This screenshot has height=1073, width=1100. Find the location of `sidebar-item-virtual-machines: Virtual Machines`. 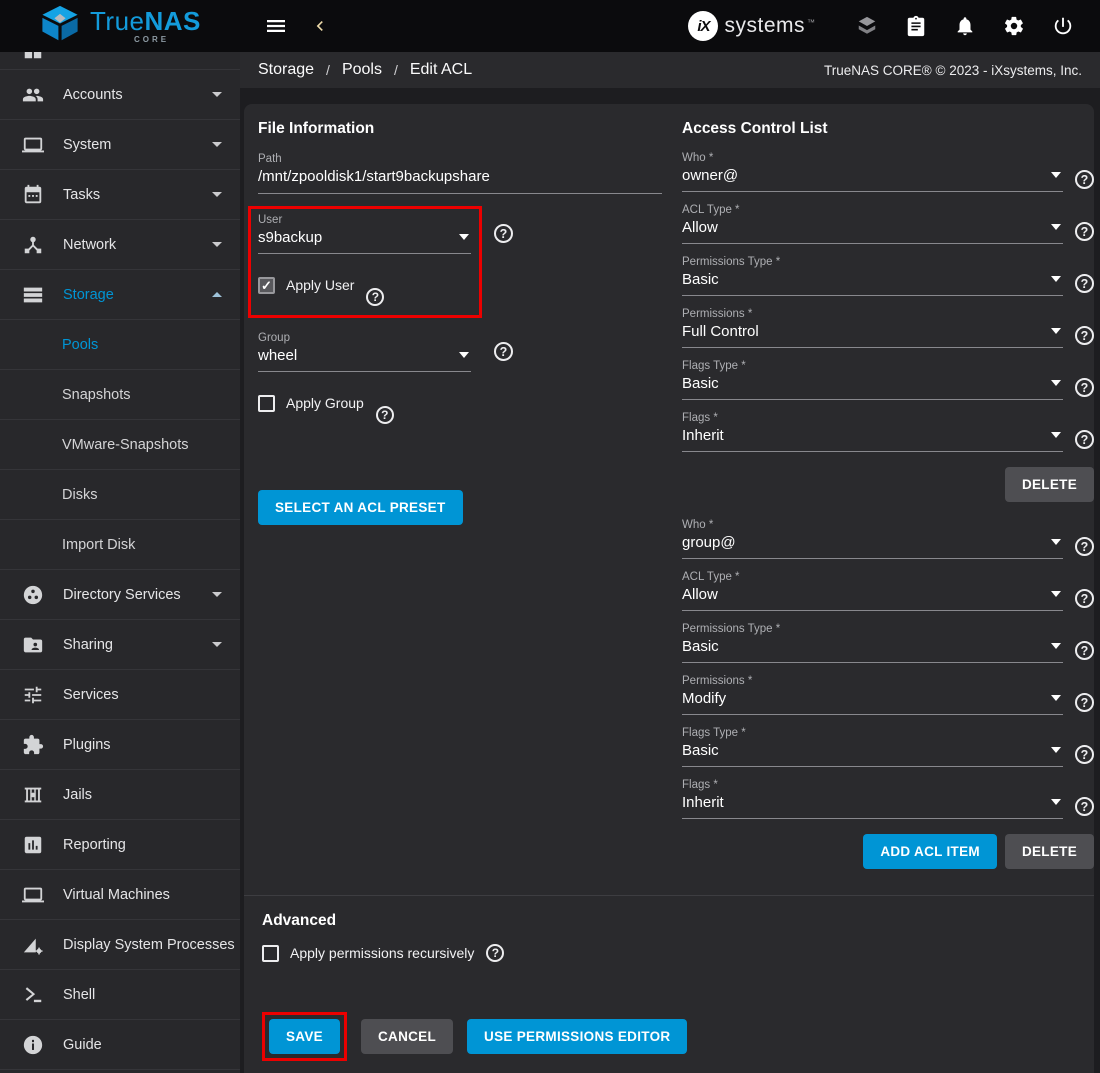

sidebar-item-virtual-machines: Virtual Machines is located at coordinates (120, 895).